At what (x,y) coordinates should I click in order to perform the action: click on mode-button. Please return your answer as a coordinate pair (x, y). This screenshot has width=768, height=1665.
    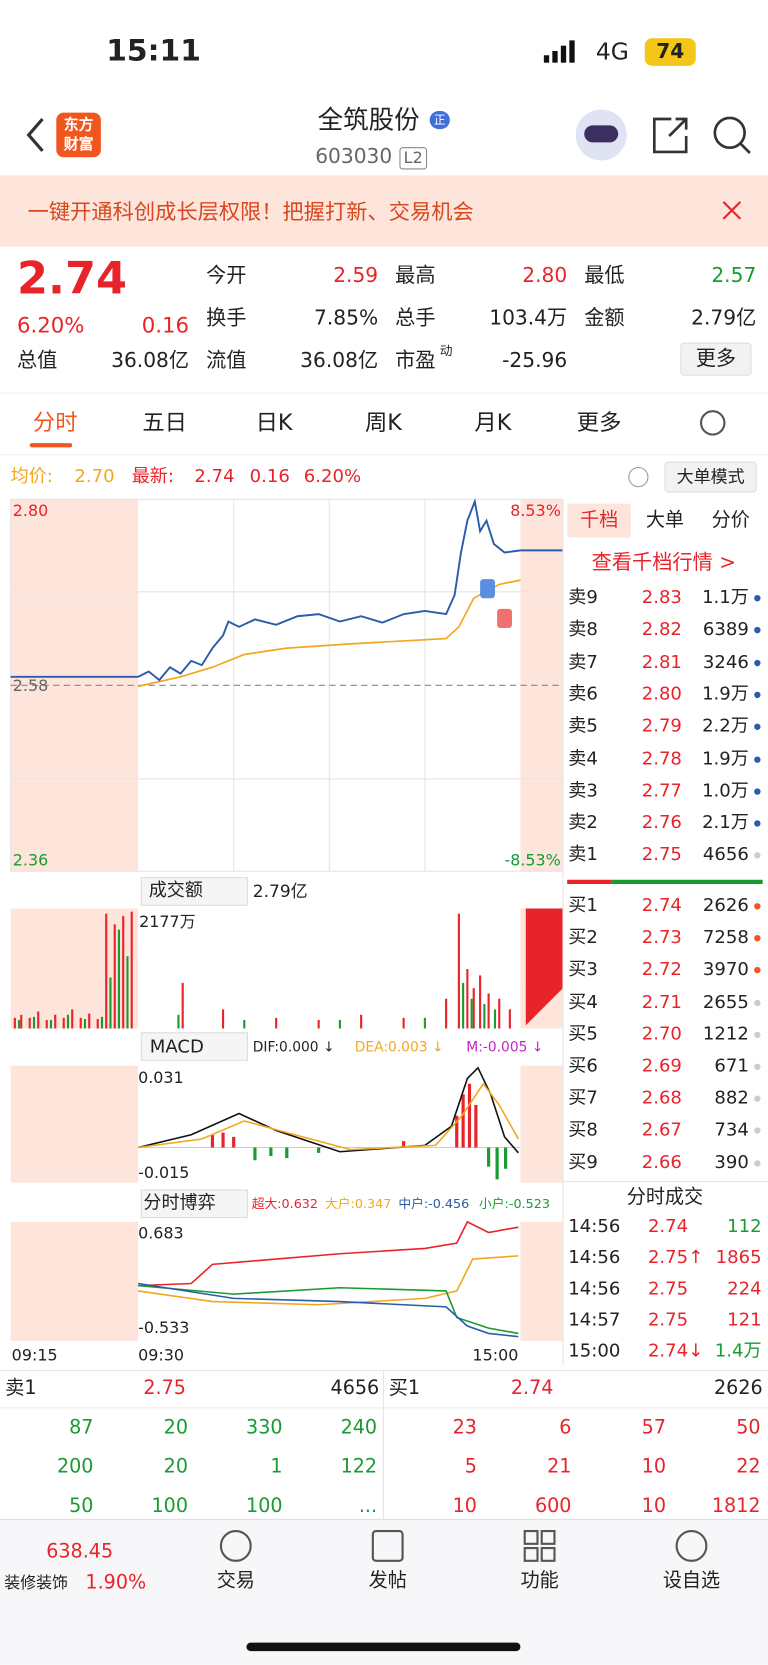
    Looking at the image, I should click on (710, 477).